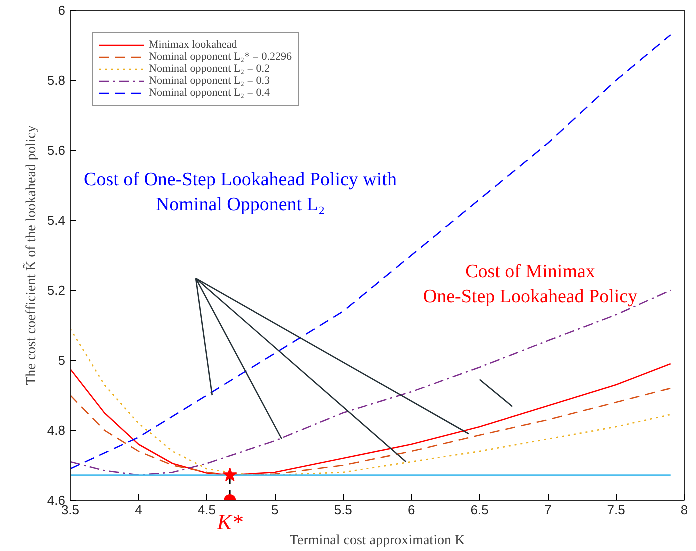 This screenshot has height=551, width=696. Describe the element at coordinates (548, 510) in the screenshot. I see `x-tick-label: 7` at that location.